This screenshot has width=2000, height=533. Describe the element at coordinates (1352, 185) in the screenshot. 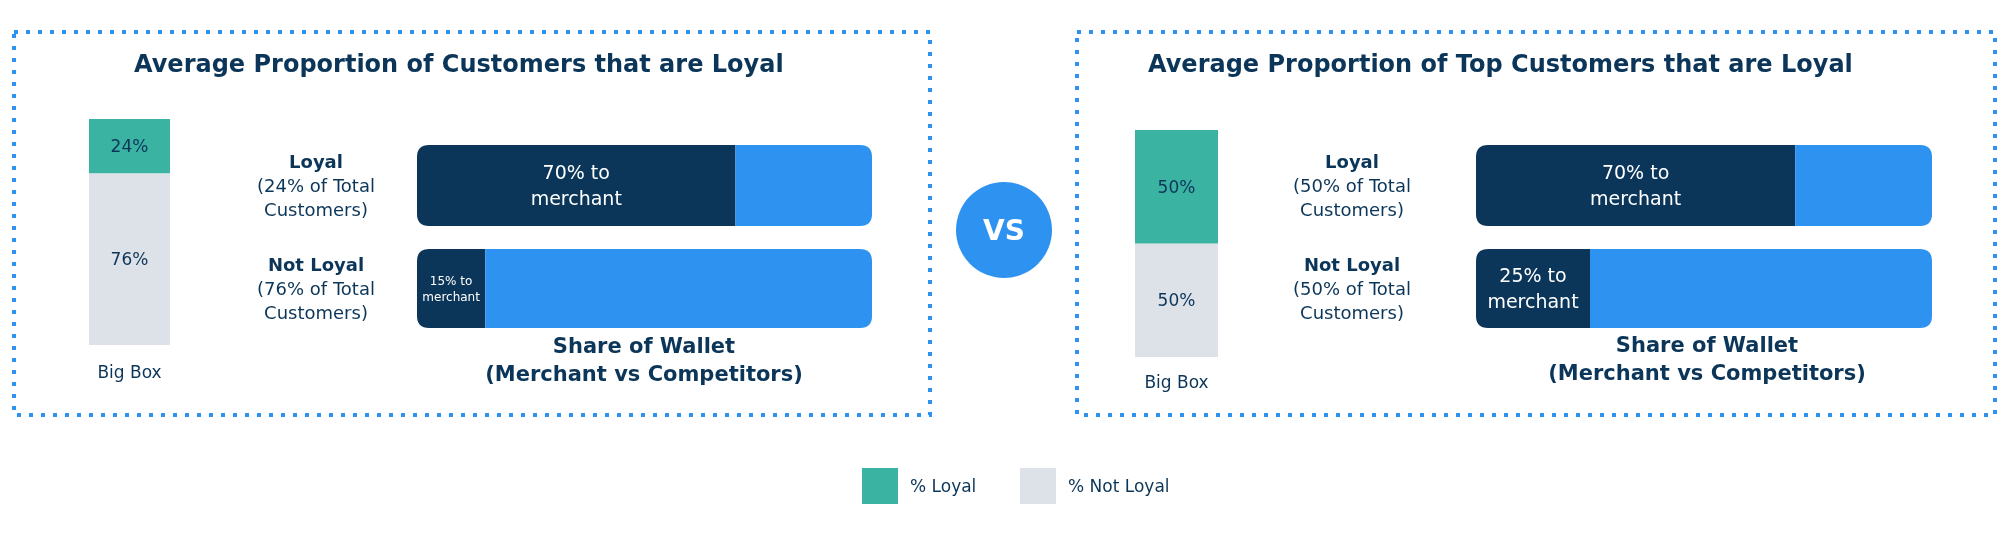

I see `y-tick-label: Loyal (50% of Total Customers)` at that location.